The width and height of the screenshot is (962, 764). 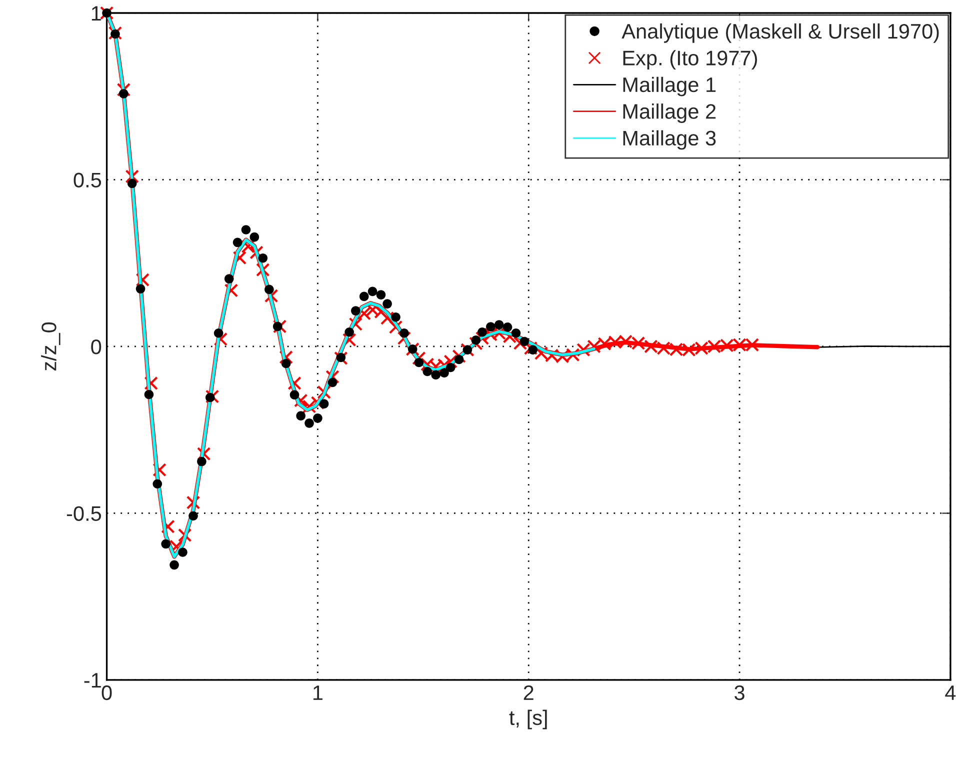 I want to click on y-tick-label: 0, so click(x=96, y=346).